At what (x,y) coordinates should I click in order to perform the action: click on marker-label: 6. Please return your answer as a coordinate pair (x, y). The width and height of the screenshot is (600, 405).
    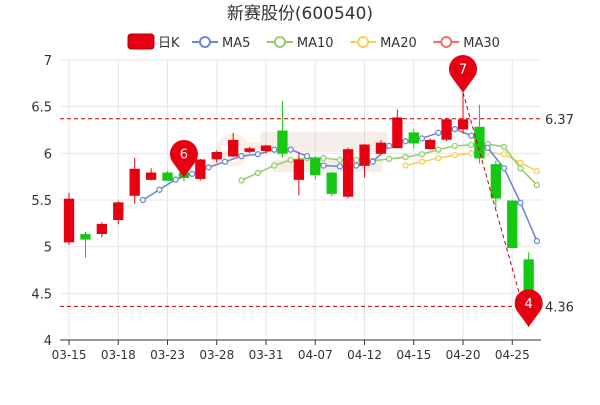
    Looking at the image, I should click on (184, 155).